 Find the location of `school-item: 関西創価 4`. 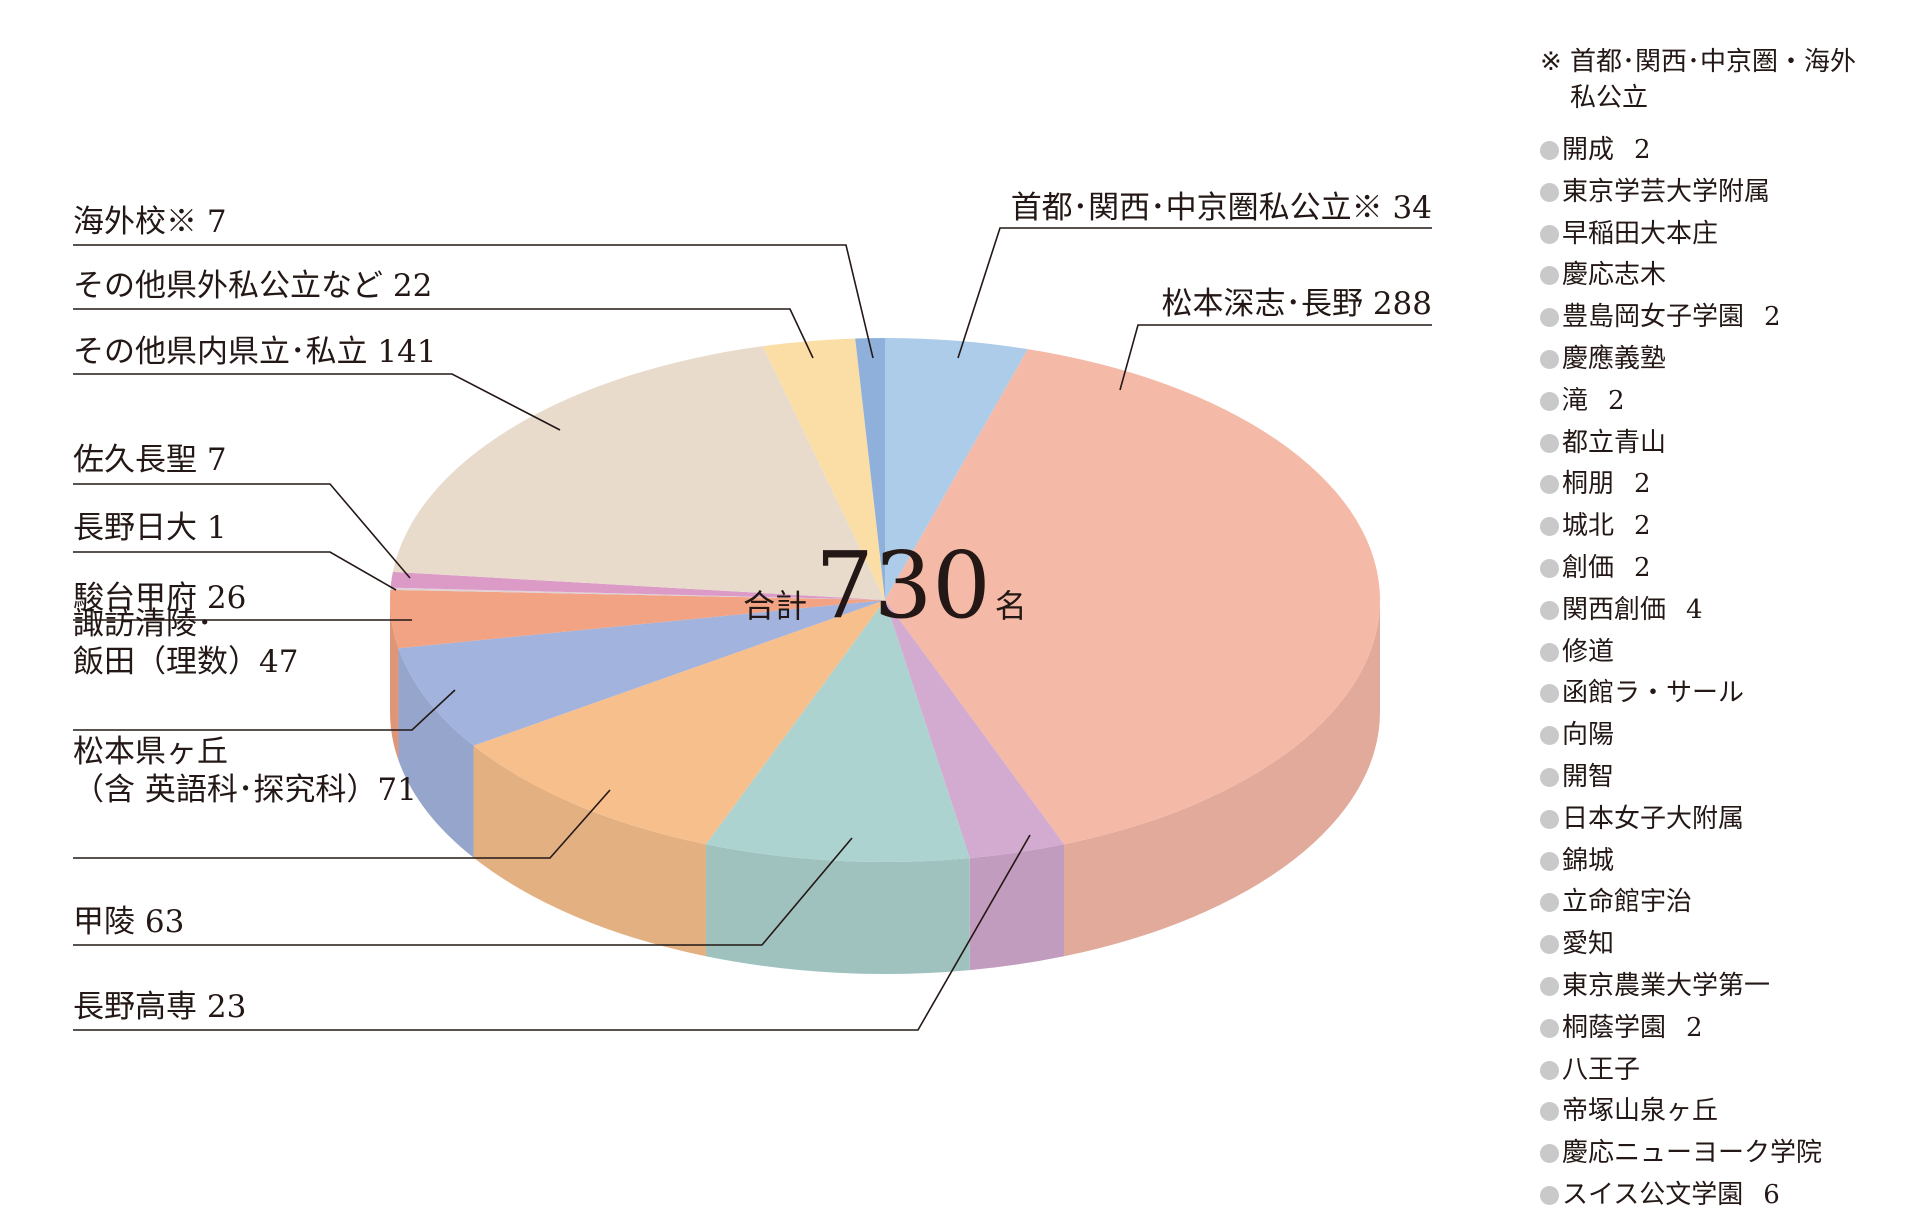

school-item: 関西創価 4 is located at coordinates (1725, 611).